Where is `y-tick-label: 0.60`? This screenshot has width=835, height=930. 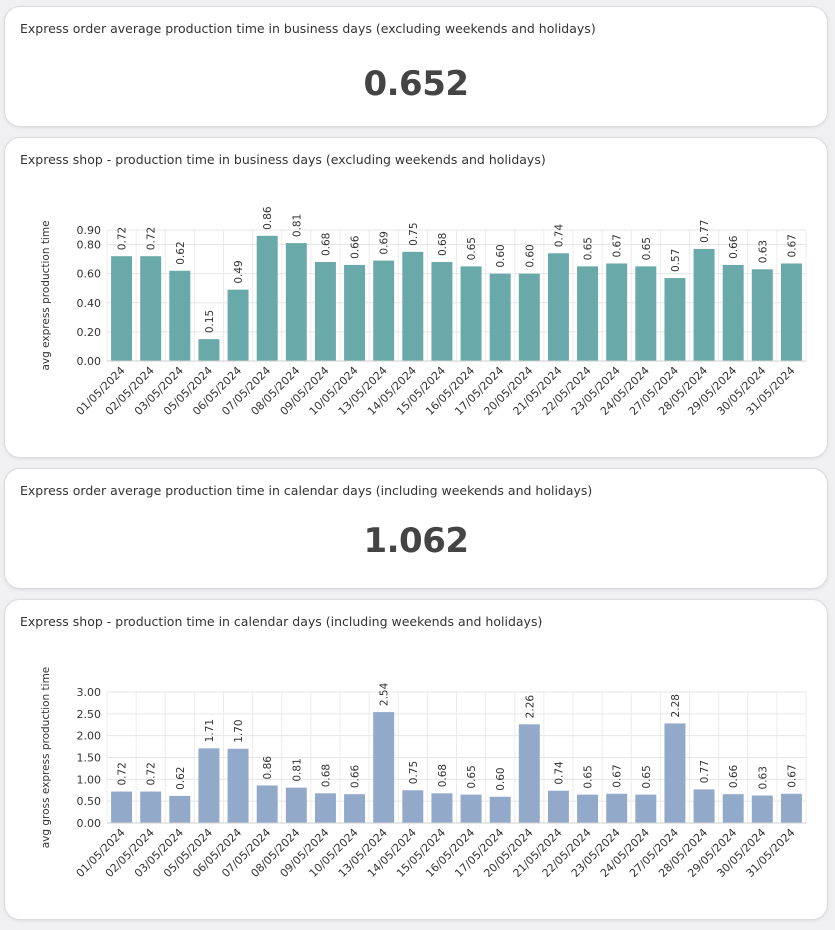 y-tick-label: 0.60 is located at coordinates (89, 274).